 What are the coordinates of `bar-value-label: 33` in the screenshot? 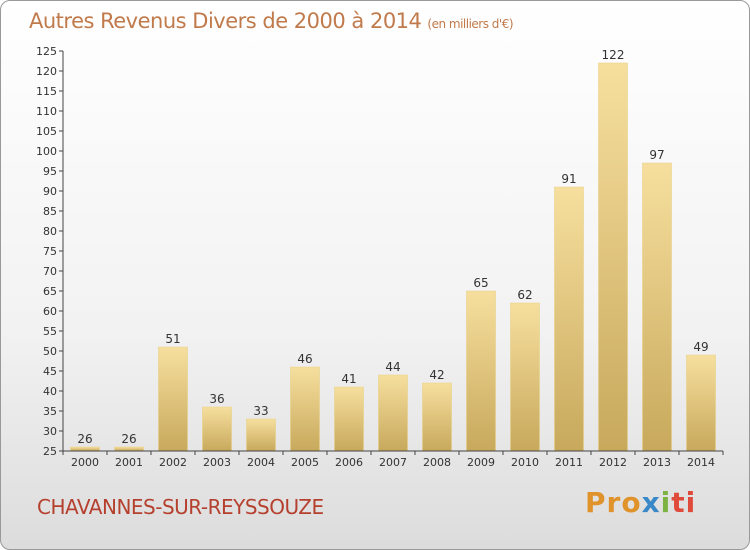 It's located at (260, 411).